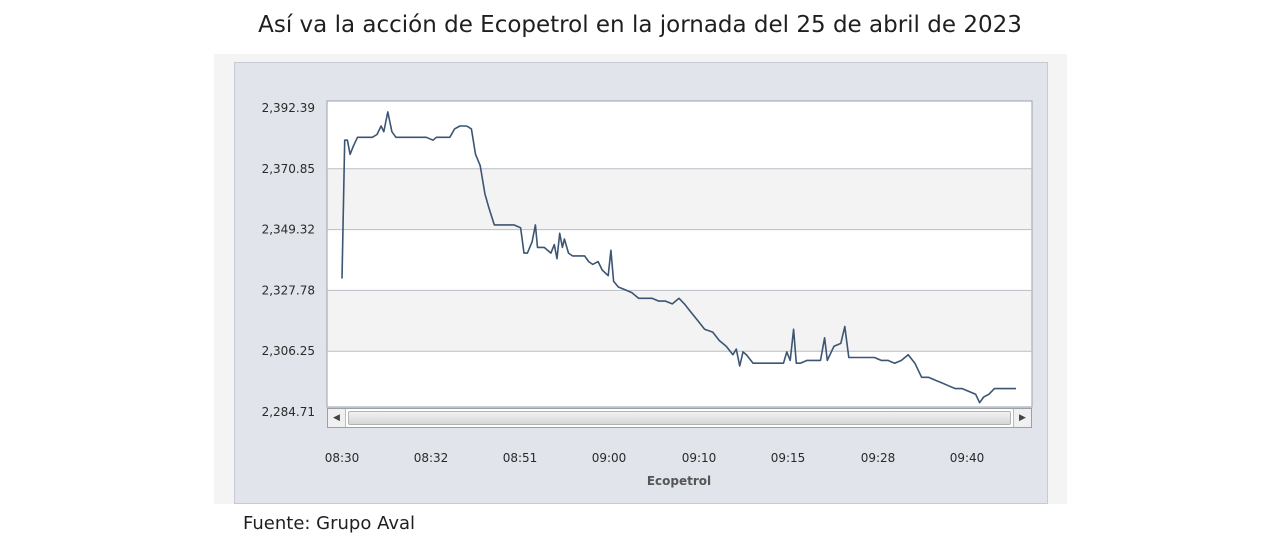 Image resolution: width=1280 pixels, height=535 pixels. I want to click on scroll-thumb, so click(679, 418).